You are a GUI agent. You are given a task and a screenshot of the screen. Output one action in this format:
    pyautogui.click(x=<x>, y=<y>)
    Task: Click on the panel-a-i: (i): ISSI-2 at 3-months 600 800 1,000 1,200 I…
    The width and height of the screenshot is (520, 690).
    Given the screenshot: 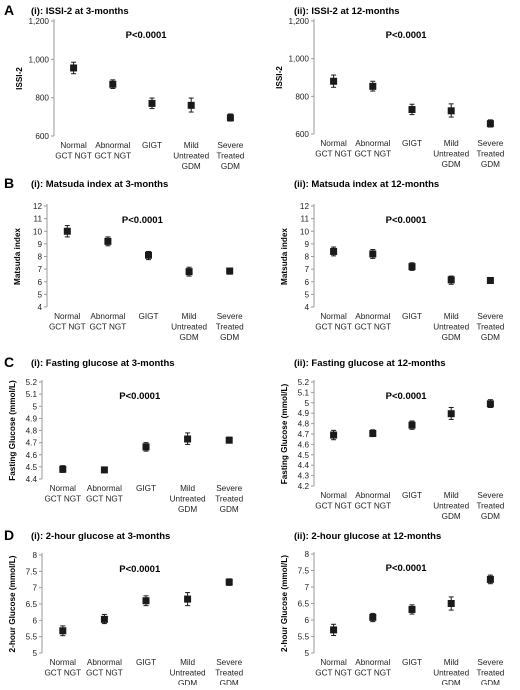 What is the action you would take?
    pyautogui.click(x=130, y=88)
    